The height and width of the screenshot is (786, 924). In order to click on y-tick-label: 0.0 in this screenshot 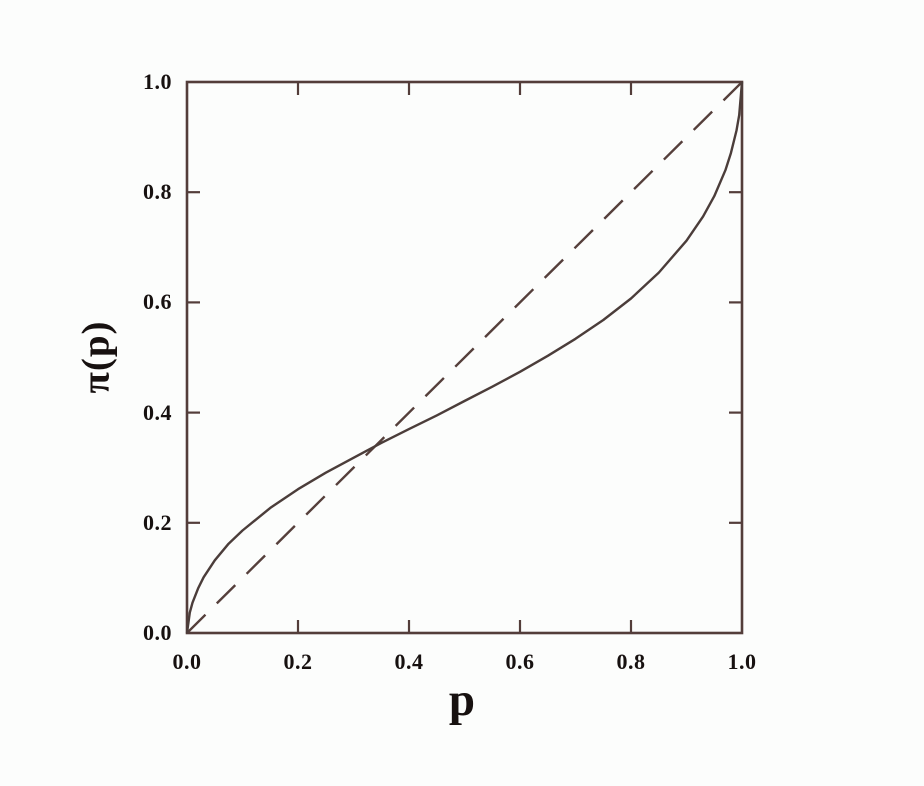, I will do `click(157, 632)`.